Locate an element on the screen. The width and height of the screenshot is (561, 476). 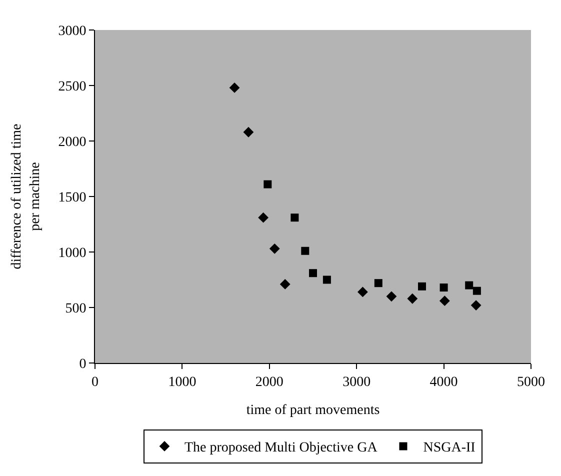
y-tick-label: 500 is located at coordinates (75, 308).